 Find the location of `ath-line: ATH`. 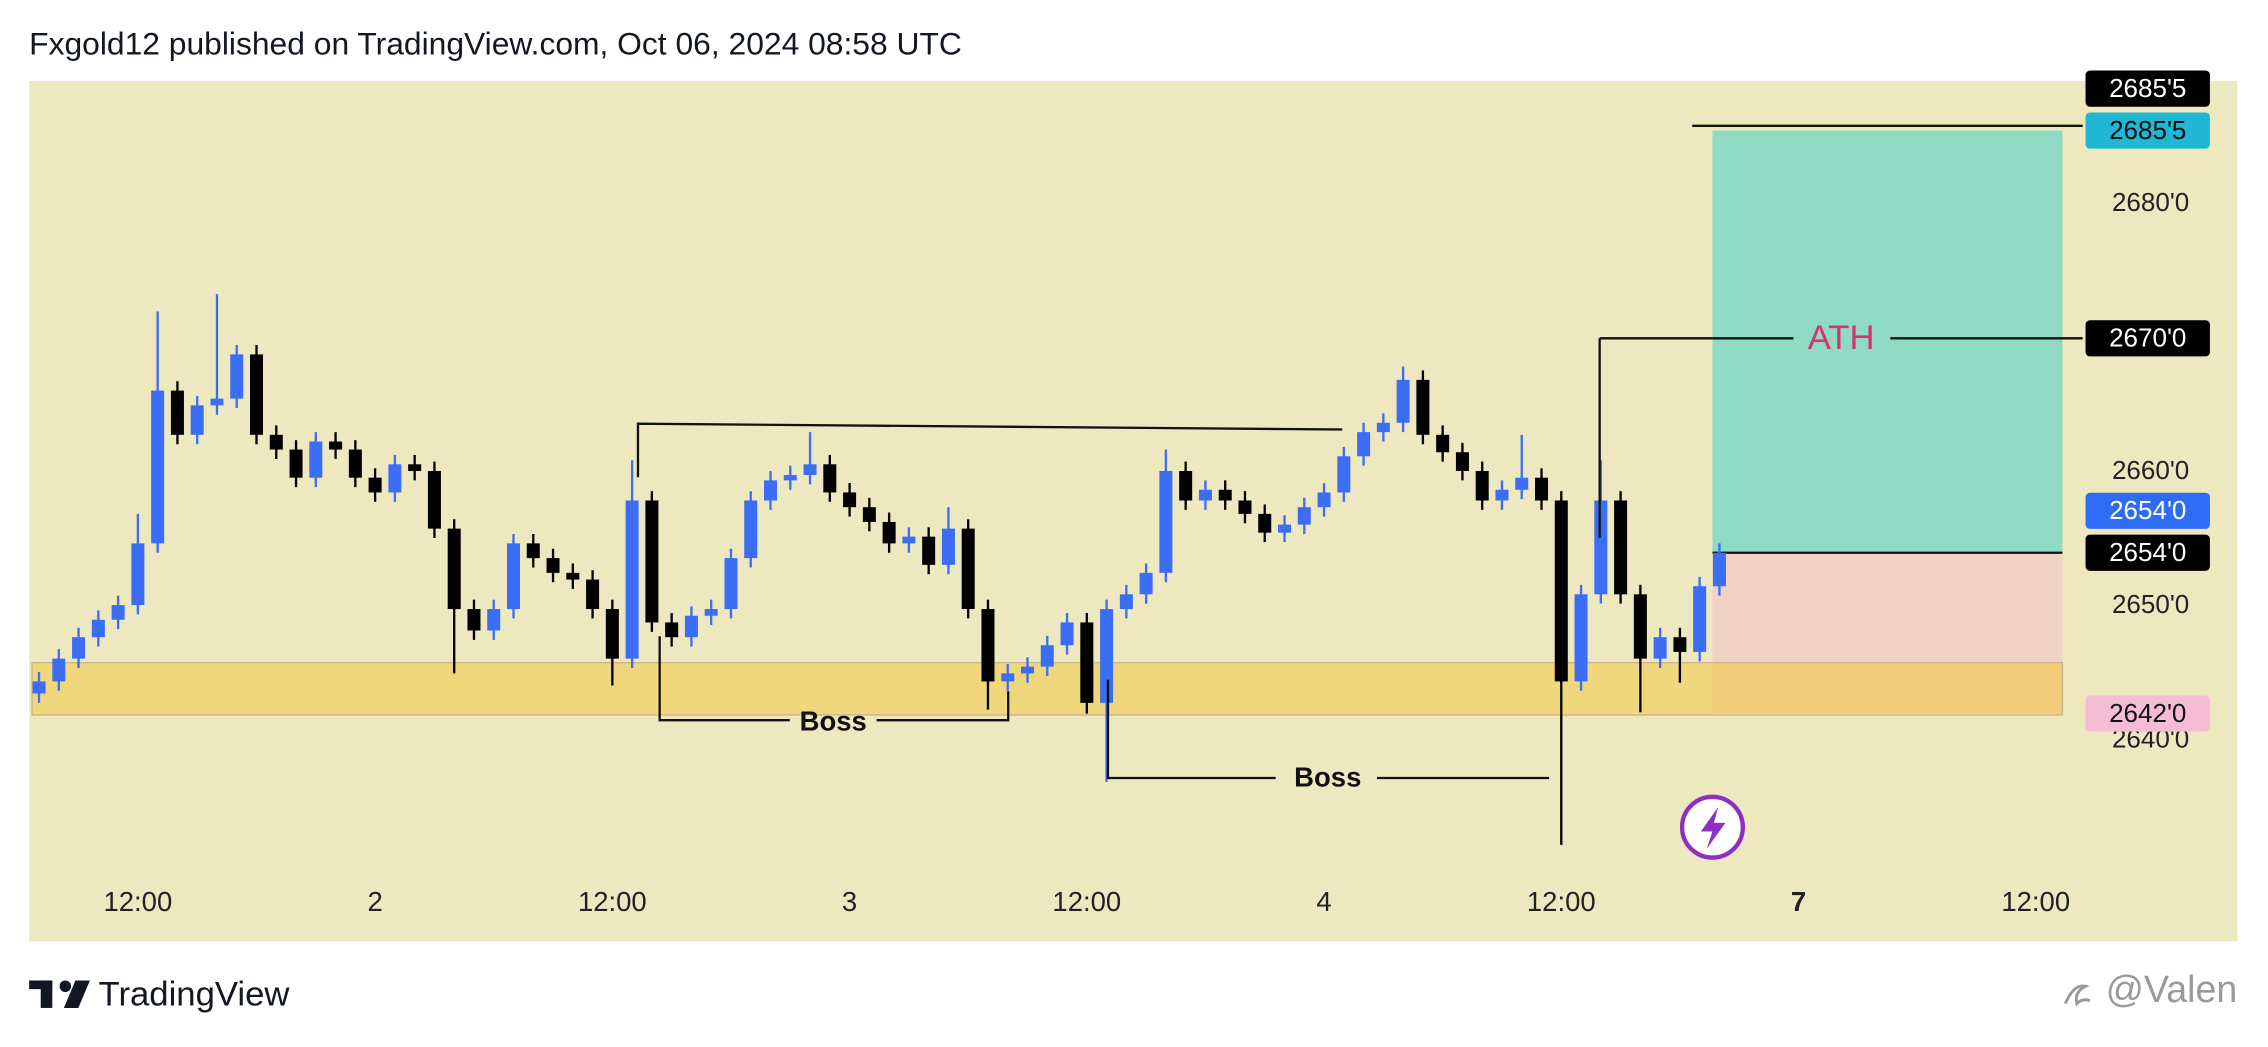

ath-line: ATH is located at coordinates (1840, 428).